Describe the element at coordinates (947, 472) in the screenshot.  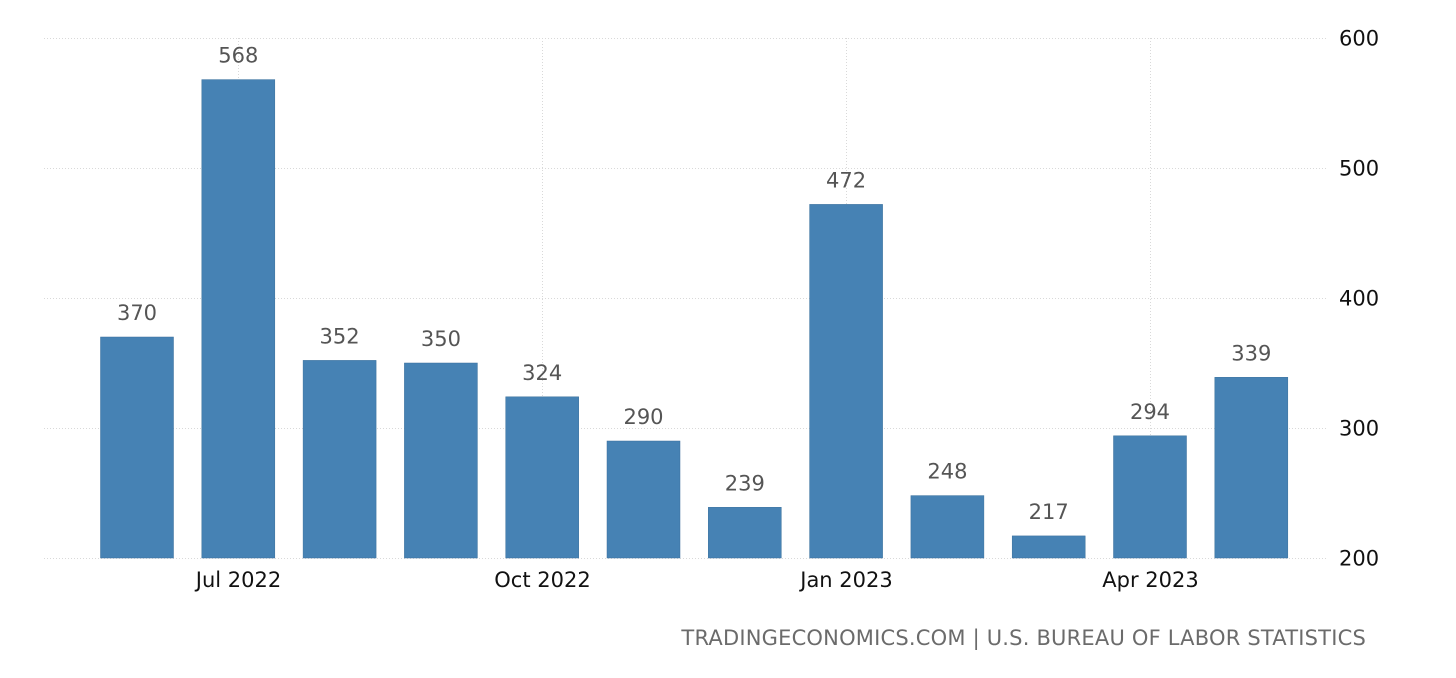
I see `bar-value-label: 248` at that location.